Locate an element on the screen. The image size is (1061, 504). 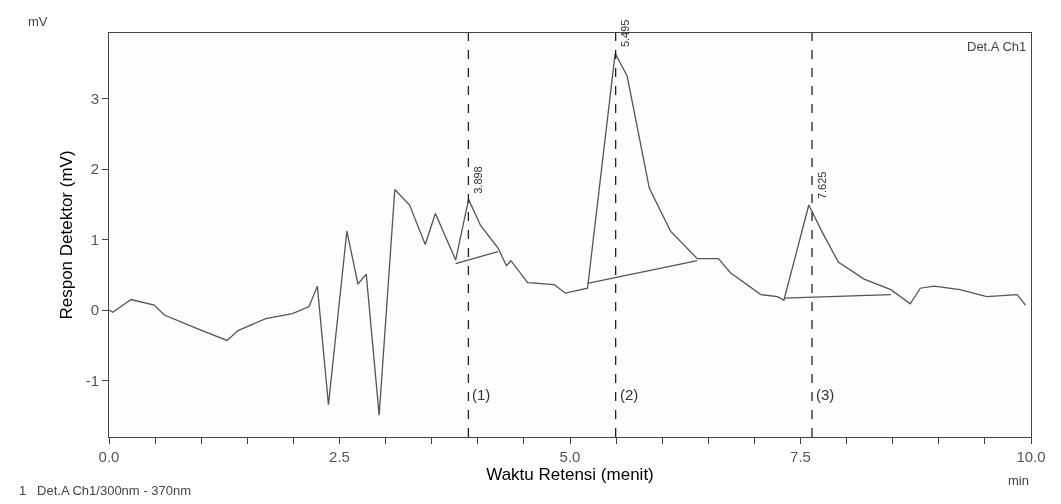
y-tick-label: -1 is located at coordinates (92, 380).